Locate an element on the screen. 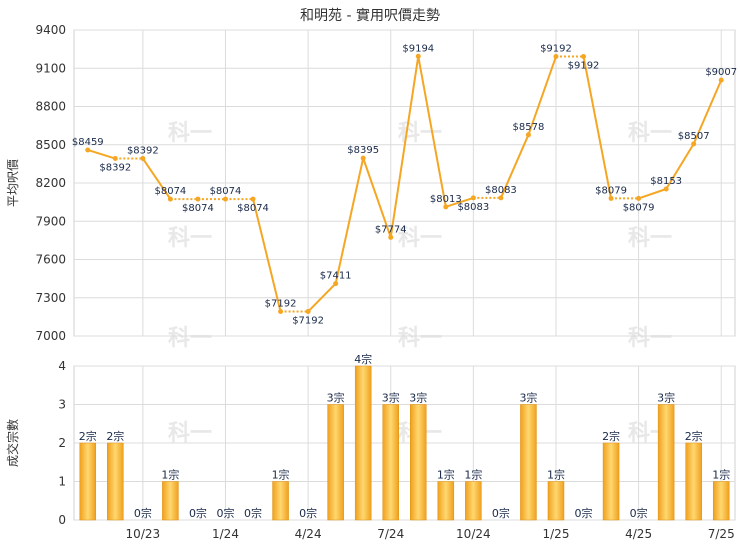 Image resolution: width=740 pixels, height=550 pixels. price-tick-label: 8800 is located at coordinates (50, 107).